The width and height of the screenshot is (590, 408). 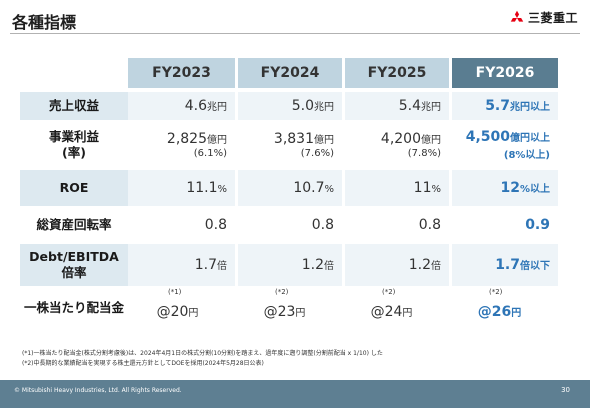 What do you see at coordinates (181, 265) in the screenshot?
I see `cell-debt-fy2023: 1.7倍` at bounding box center [181, 265].